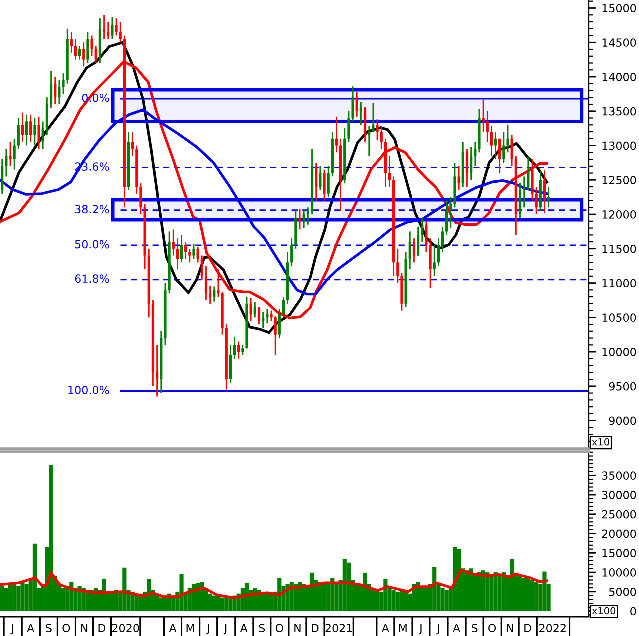 Image resolution: width=639 pixels, height=636 pixels. What do you see at coordinates (92, 279) in the screenshot?
I see `annotation: 61.8%` at bounding box center [92, 279].